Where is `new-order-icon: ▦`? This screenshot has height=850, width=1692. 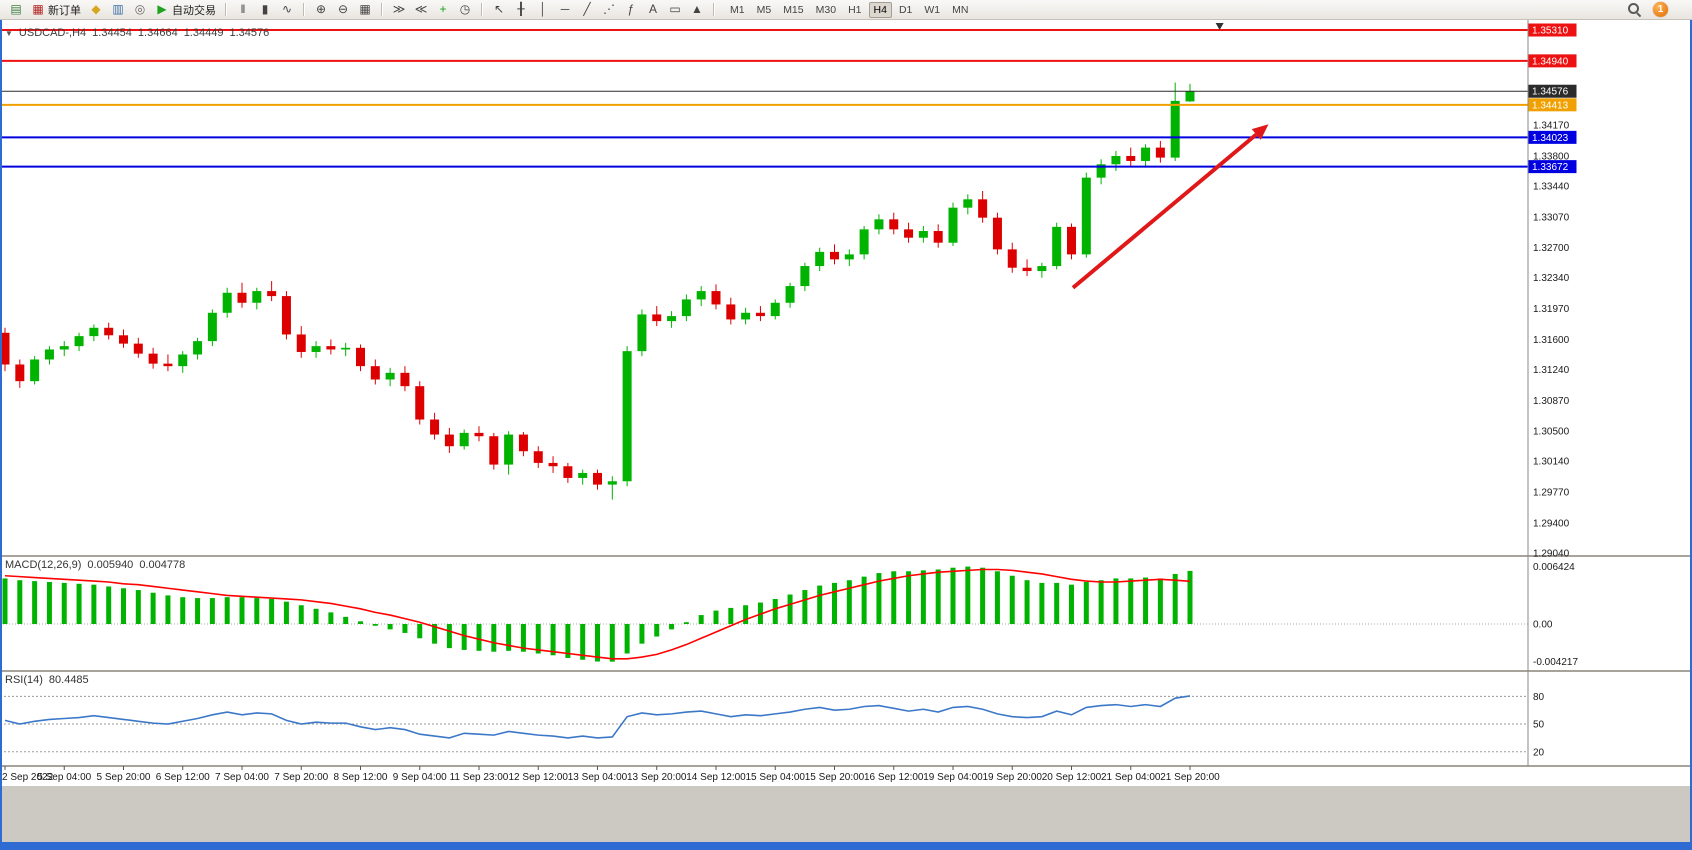
new-order-icon: ▦ is located at coordinates (38, 9).